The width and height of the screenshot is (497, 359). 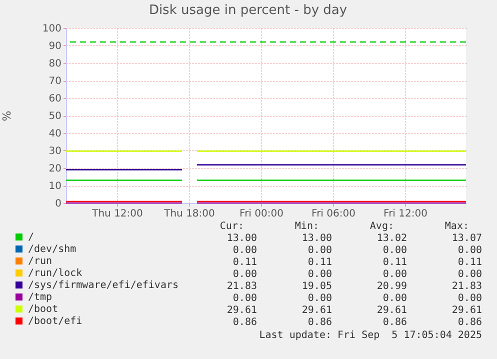 What do you see at coordinates (306, 226) in the screenshot?
I see `text: Min:` at bounding box center [306, 226].